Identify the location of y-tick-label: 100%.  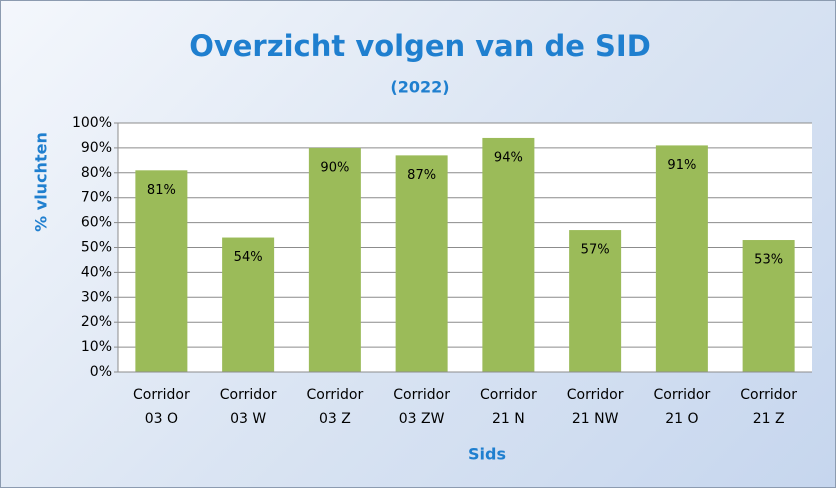
(92, 123).